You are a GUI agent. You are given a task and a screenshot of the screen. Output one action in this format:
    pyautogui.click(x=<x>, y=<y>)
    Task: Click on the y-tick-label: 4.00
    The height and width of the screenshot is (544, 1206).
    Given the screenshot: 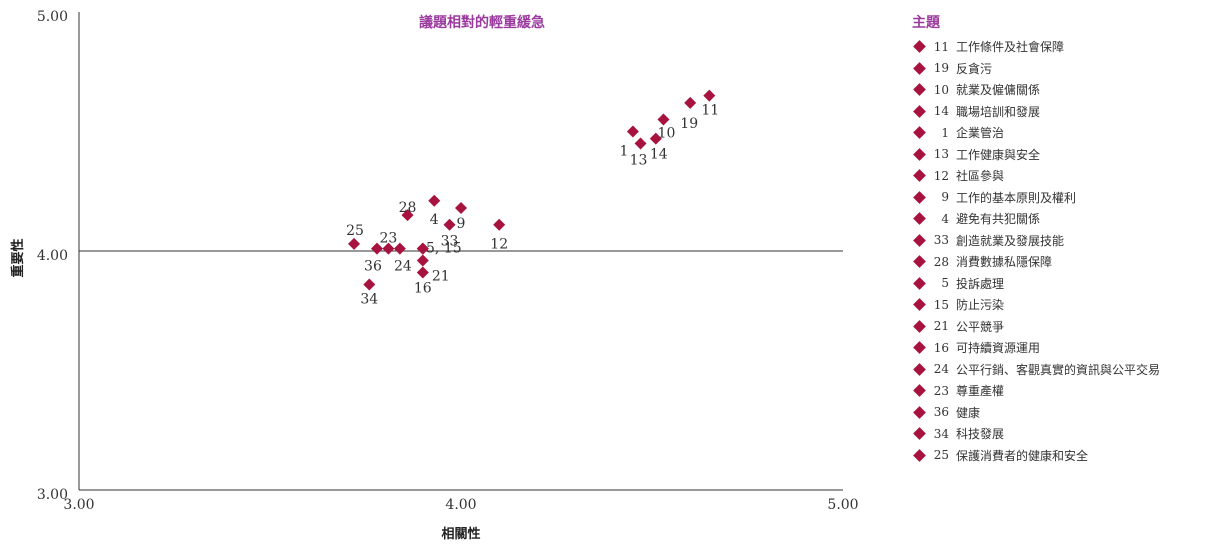 What is the action you would take?
    pyautogui.click(x=52, y=256)
    